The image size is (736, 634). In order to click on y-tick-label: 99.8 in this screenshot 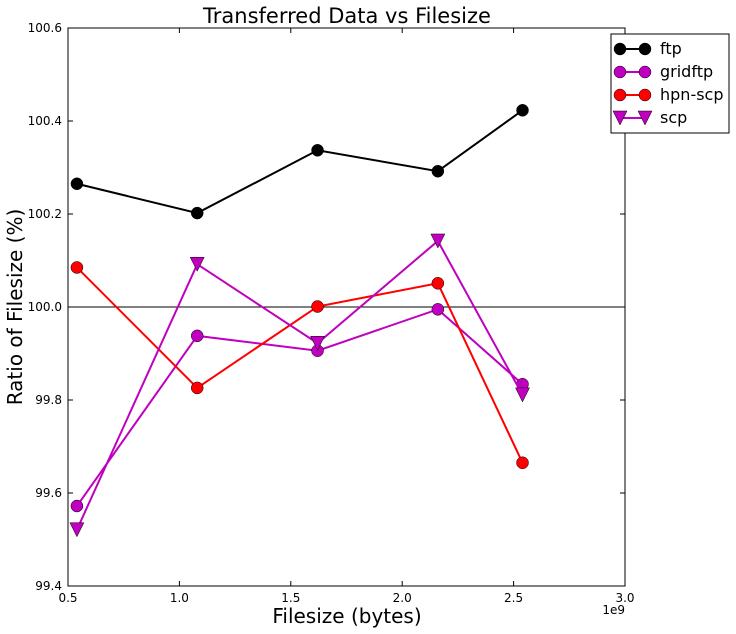, I will do `click(48, 400)`.